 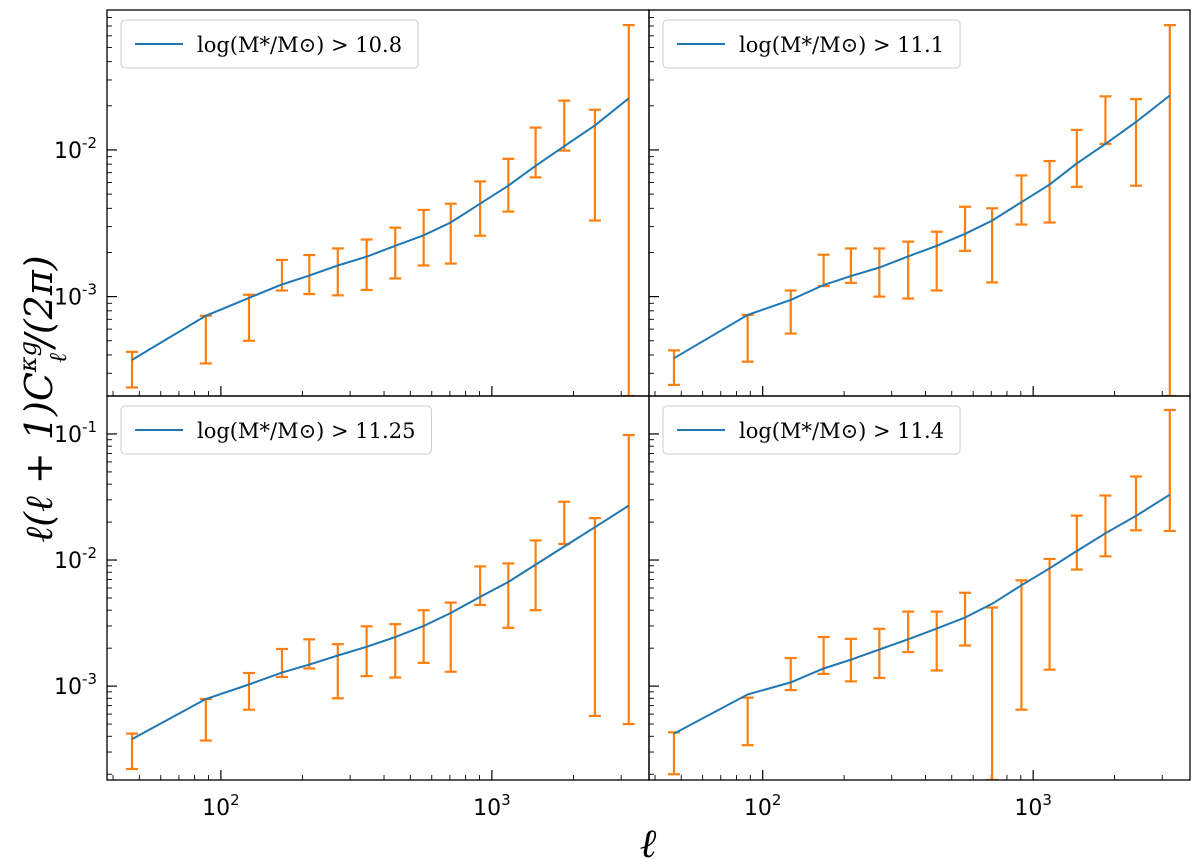 I want to click on y-axis-label-tail: /(2π), so click(x=39, y=303).